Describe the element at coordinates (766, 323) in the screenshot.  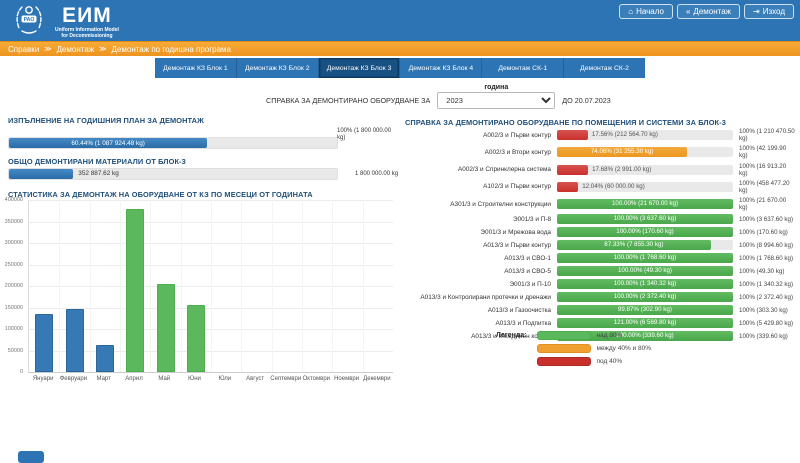
I see `report-row-total: 100% (5 429.80 kg)` at that location.